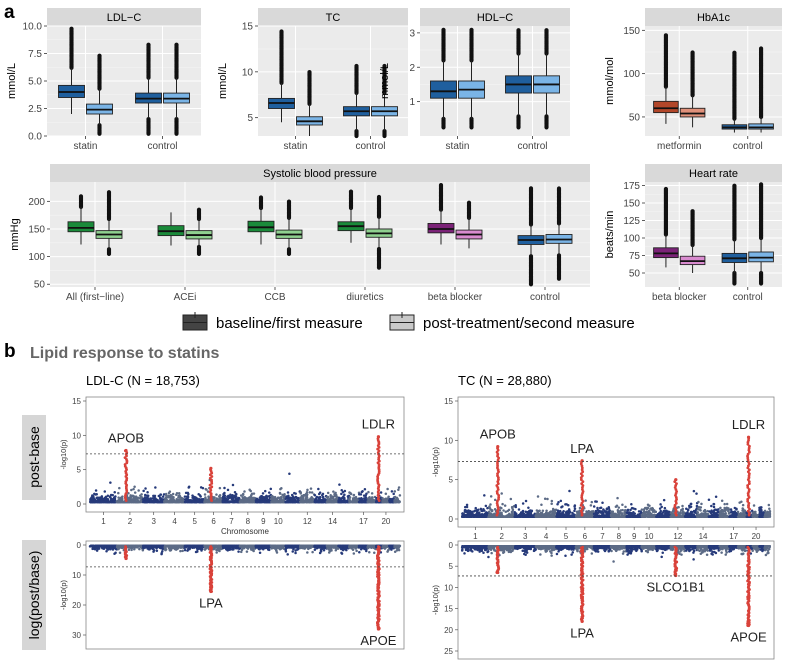 This screenshot has width=800, height=666. I want to click on legend-label-baseline: baseline/first measure, so click(289, 323).